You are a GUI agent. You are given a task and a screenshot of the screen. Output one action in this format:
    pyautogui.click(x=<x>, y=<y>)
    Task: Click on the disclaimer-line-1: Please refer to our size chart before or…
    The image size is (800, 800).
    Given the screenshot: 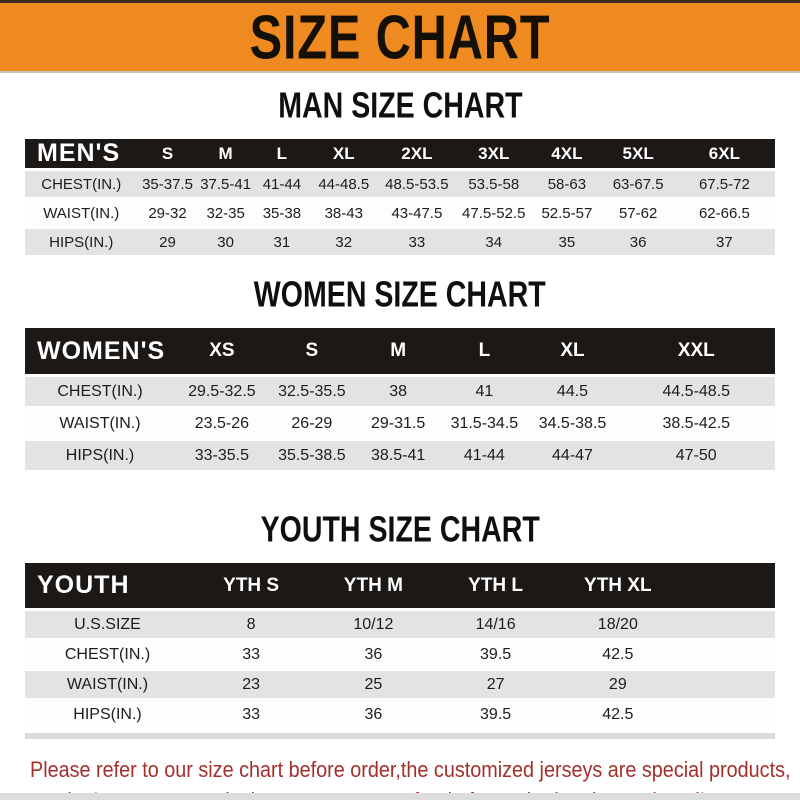 What is the action you would take?
    pyautogui.click(x=410, y=769)
    